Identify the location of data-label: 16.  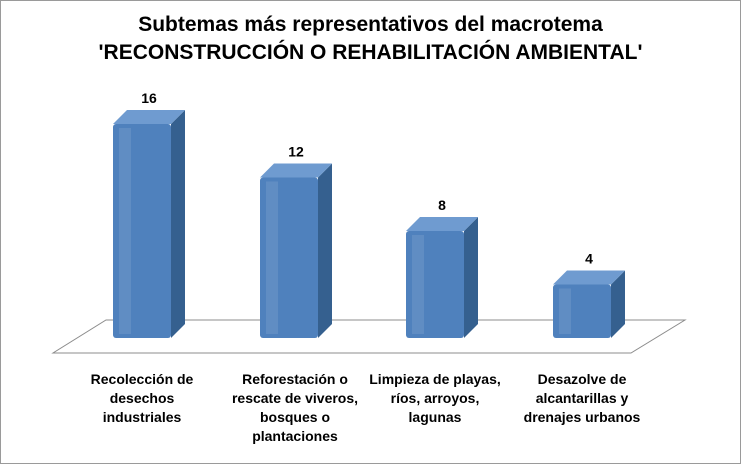
(149, 98).